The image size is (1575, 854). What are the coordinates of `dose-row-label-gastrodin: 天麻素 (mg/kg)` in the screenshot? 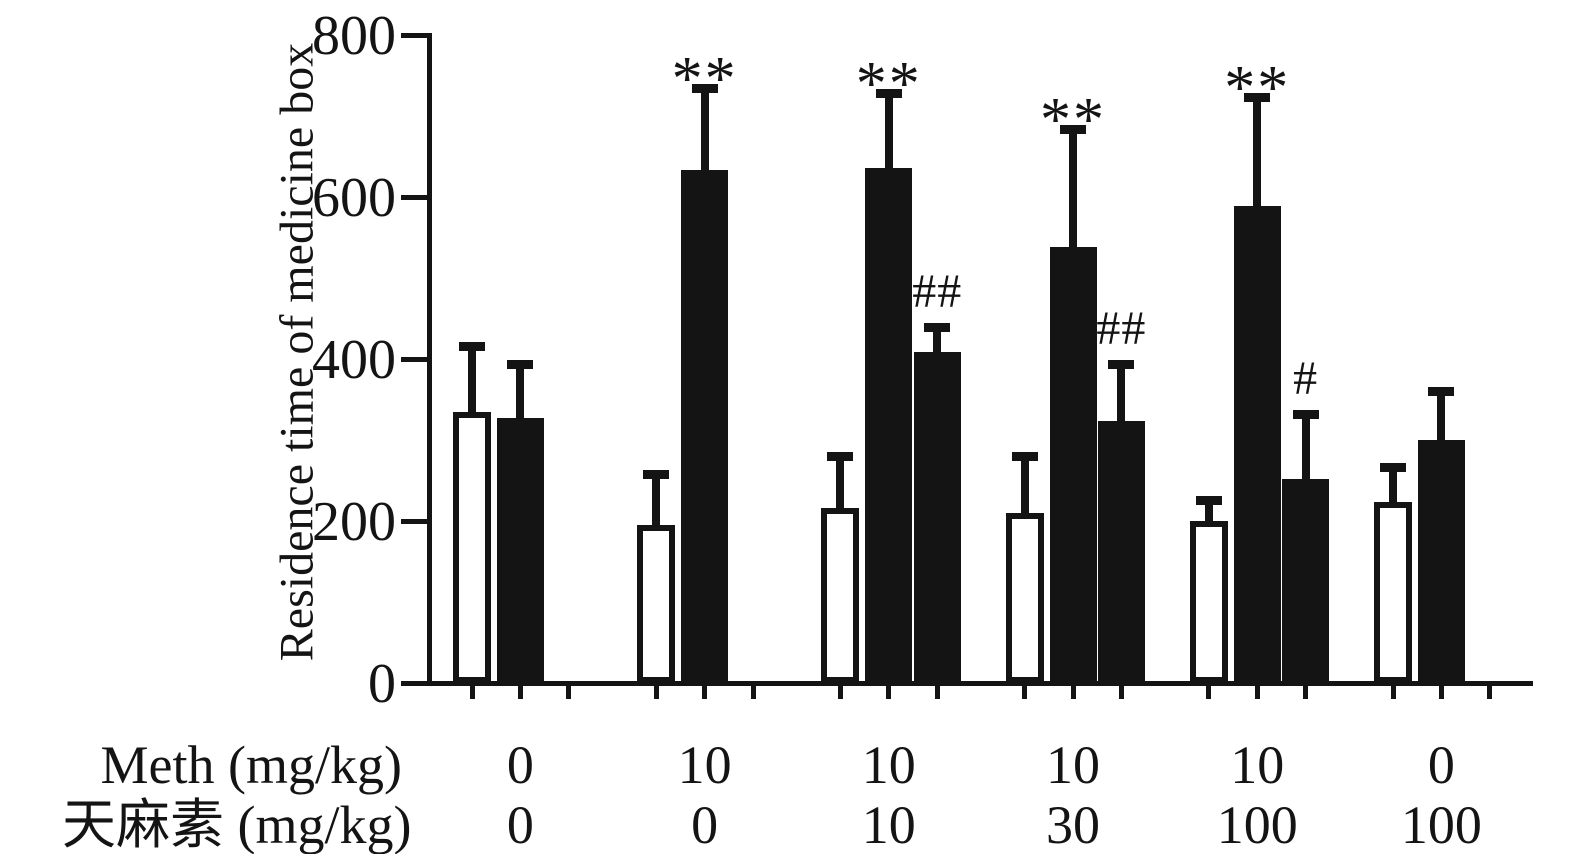 It's located at (237, 824).